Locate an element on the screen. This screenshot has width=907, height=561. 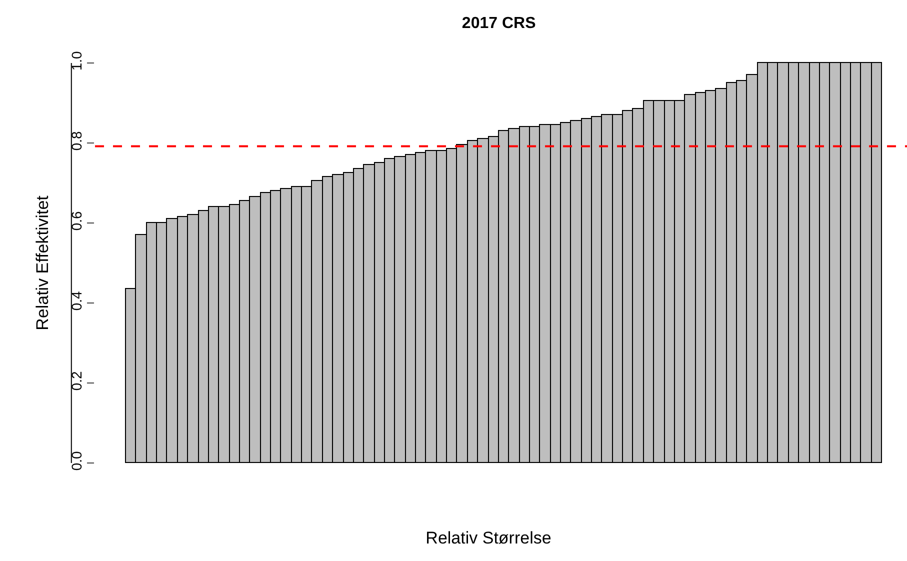
x-axis-title: Relativ Størrelse is located at coordinates (489, 538).